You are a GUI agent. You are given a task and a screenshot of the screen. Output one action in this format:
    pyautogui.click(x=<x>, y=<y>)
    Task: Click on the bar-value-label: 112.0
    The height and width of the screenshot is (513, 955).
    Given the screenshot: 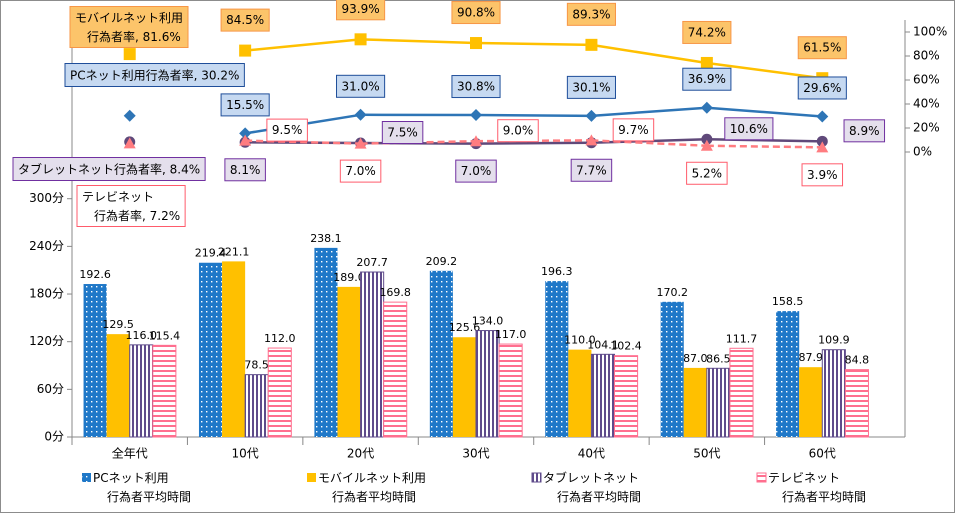 What is the action you would take?
    pyautogui.click(x=280, y=338)
    